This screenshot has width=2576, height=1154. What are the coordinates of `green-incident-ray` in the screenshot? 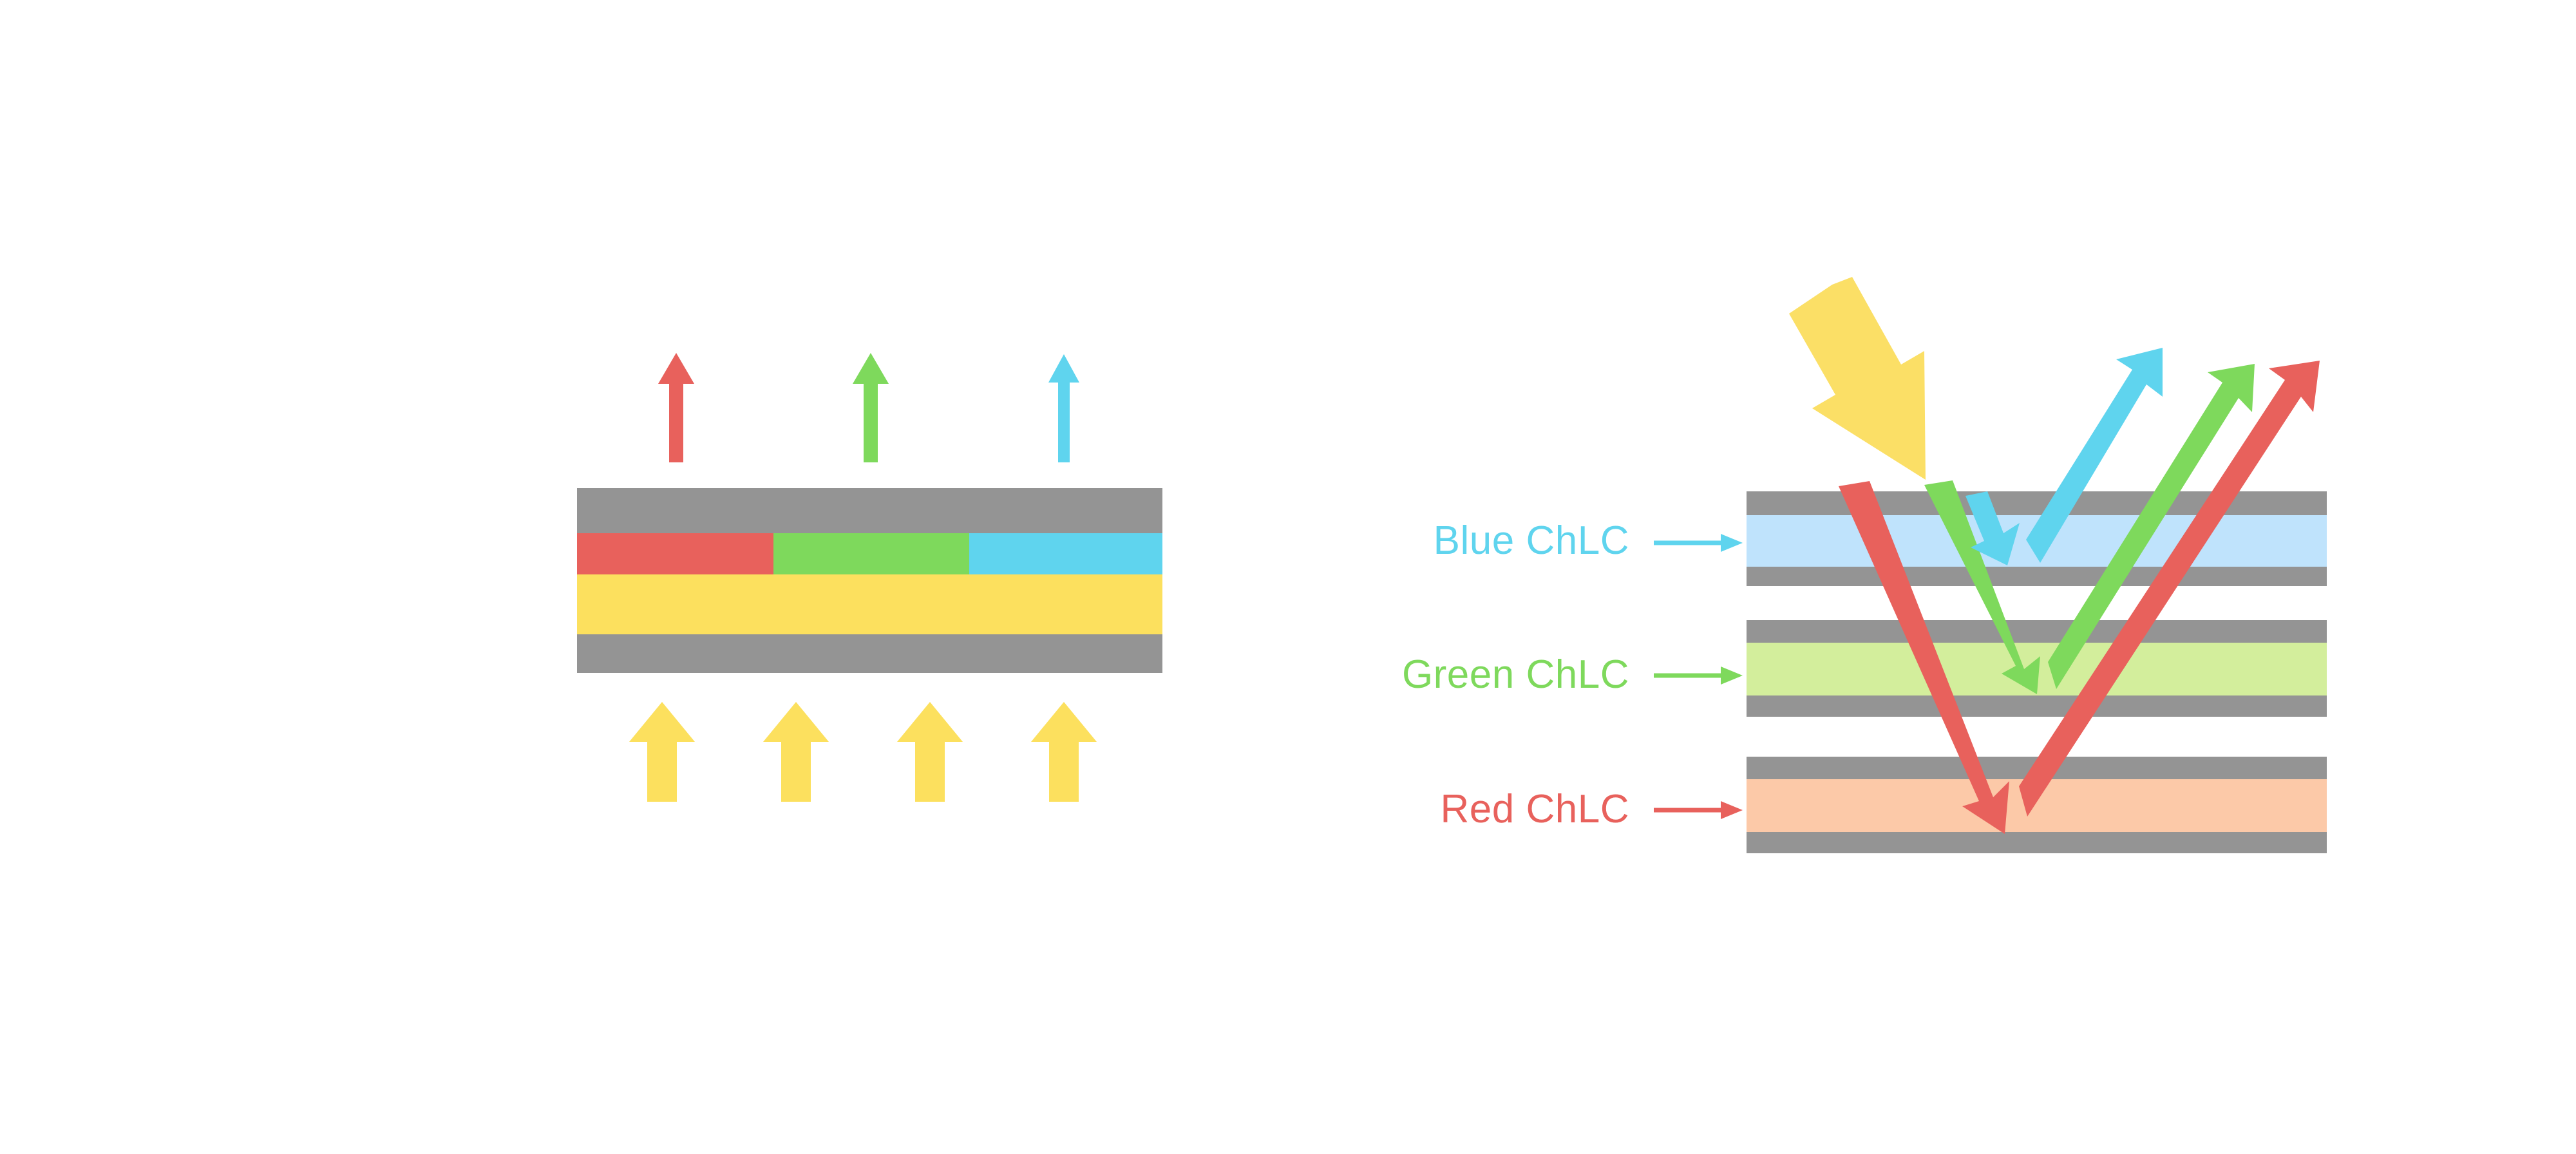 It's located at (1982, 587).